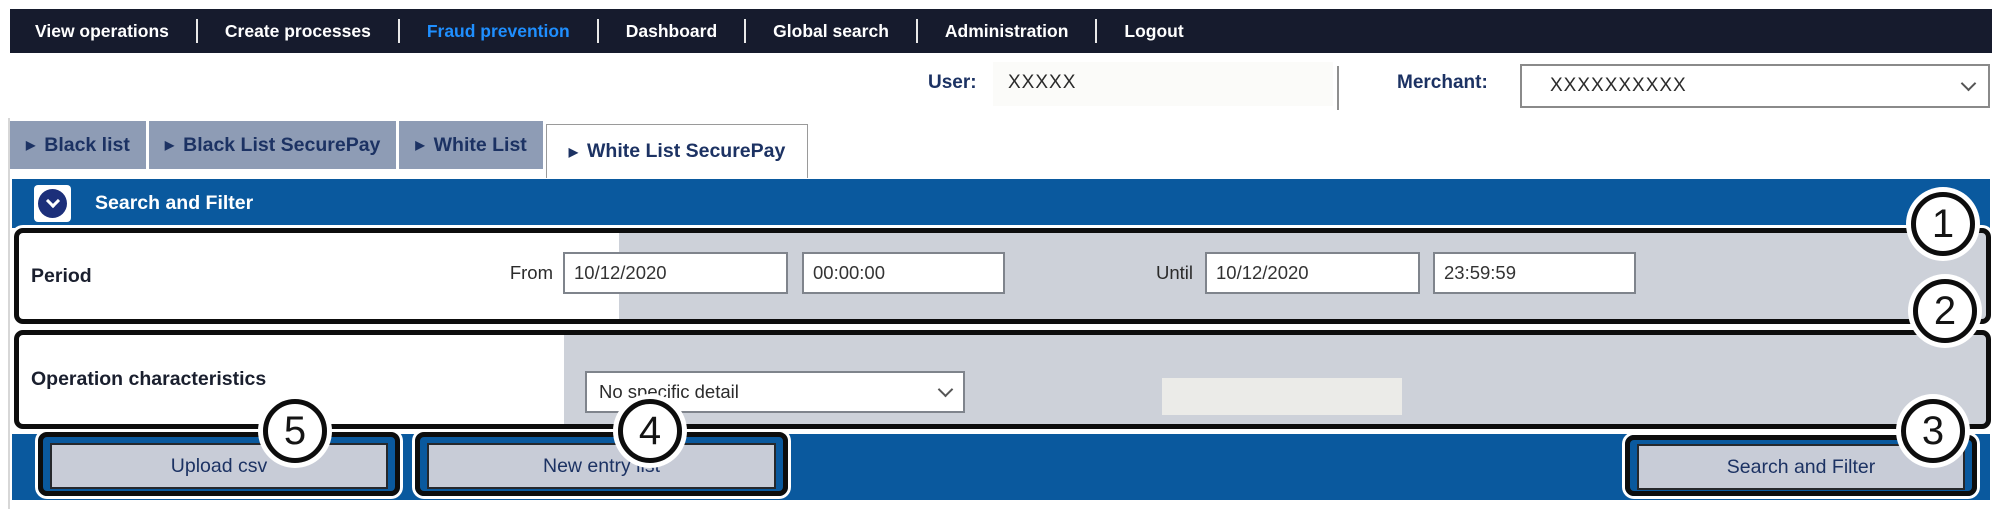 The image size is (2001, 509). What do you see at coordinates (1534, 273) in the screenshot?
I see `until-time-input` at bounding box center [1534, 273].